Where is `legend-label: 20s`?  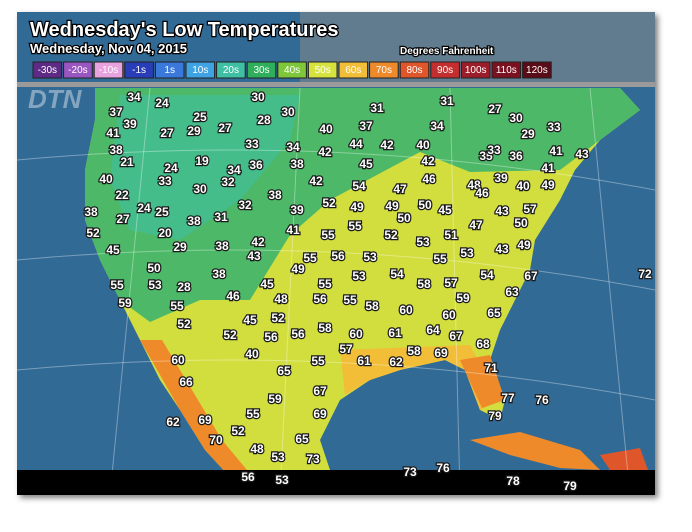
legend-label: 20s is located at coordinates (231, 70).